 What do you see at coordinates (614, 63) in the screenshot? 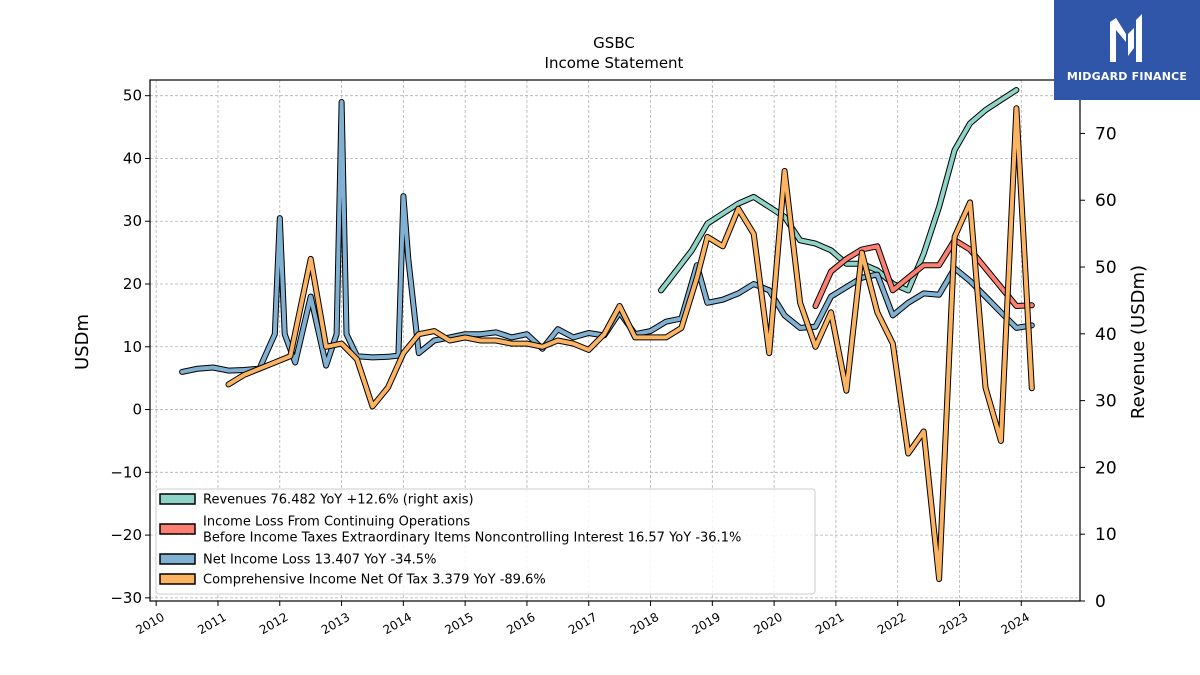
I see `chart-subtitle: Income Statement` at bounding box center [614, 63].